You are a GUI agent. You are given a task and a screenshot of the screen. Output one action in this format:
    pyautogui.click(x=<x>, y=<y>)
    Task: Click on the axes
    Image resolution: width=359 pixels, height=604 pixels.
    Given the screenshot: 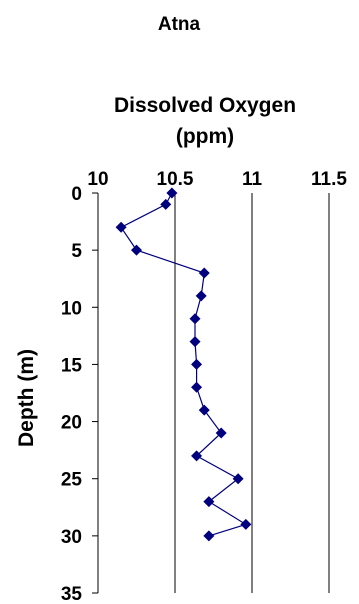 What is the action you would take?
    pyautogui.click(x=95, y=393)
    